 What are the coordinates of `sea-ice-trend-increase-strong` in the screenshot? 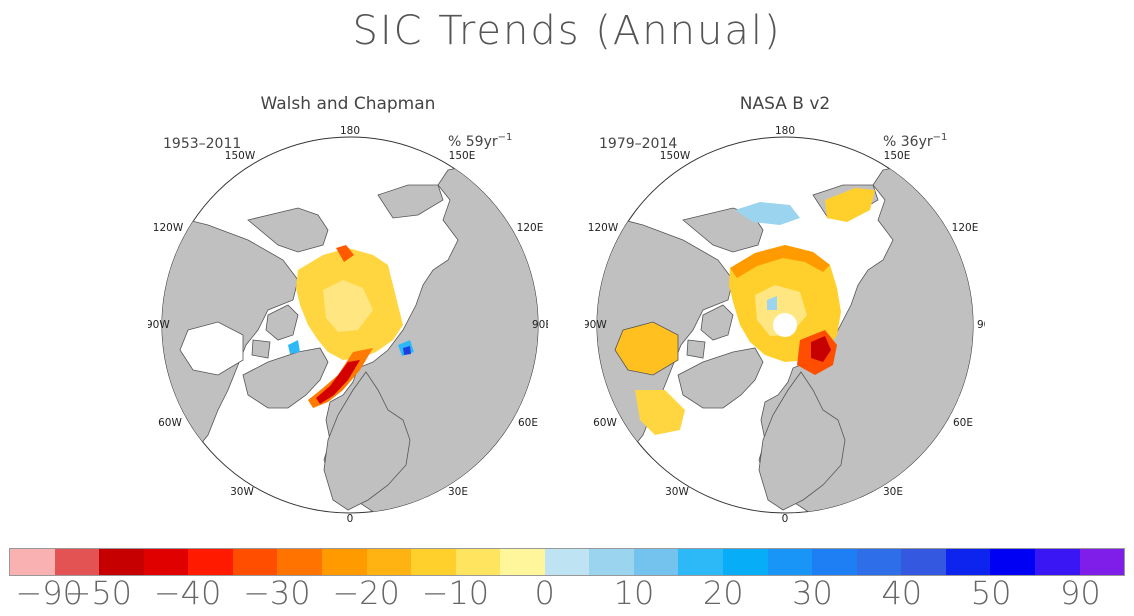 It's located at (407, 350).